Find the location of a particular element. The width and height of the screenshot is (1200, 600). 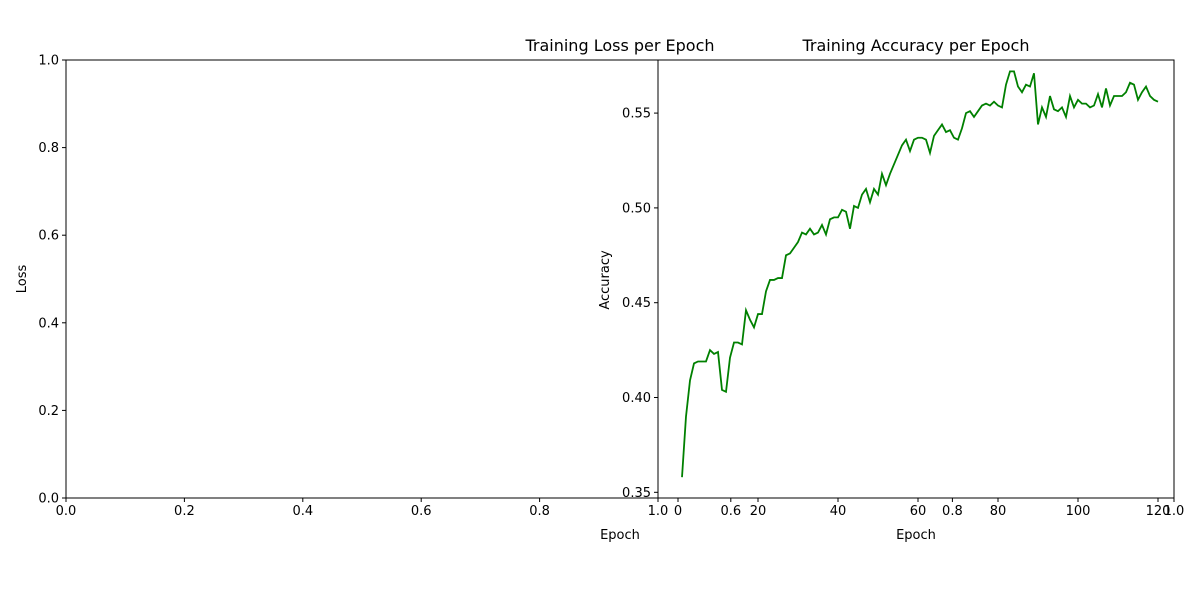

overlay-x-tick-0.6-label: 0.6 is located at coordinates (730, 511).